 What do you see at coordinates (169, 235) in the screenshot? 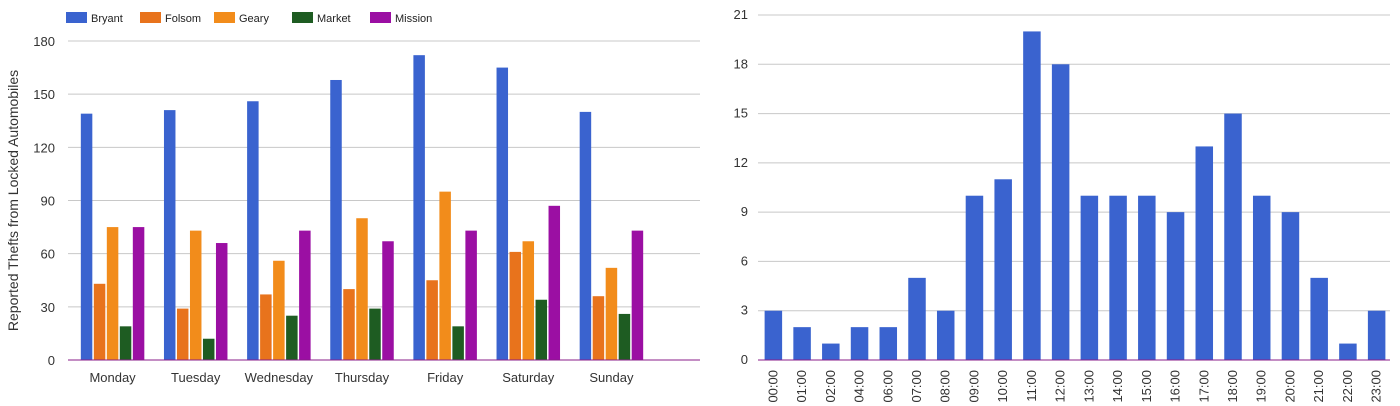
I see `bar-bryant-tuesday` at bounding box center [169, 235].